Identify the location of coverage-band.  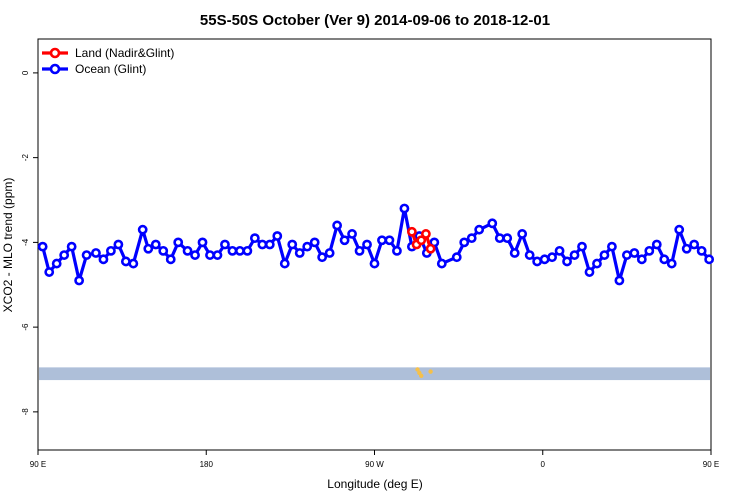
(374, 374).